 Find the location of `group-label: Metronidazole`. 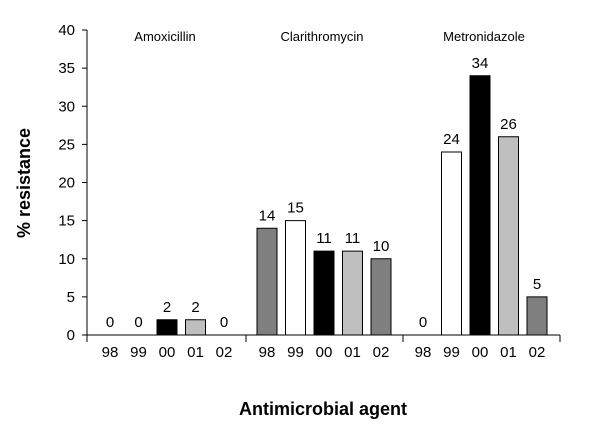

group-label: Metronidazole is located at coordinates (484, 36).